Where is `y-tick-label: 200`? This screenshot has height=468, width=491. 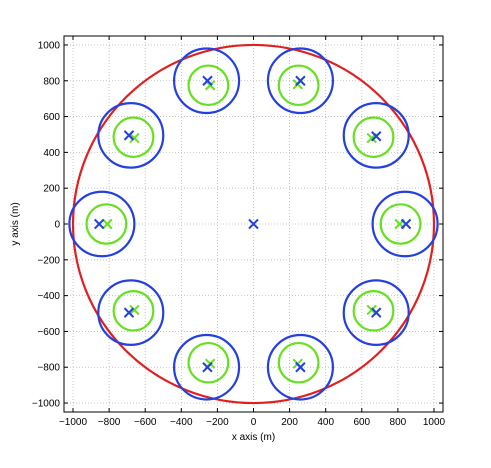 y-tick-label: 200 is located at coordinates (51, 189).